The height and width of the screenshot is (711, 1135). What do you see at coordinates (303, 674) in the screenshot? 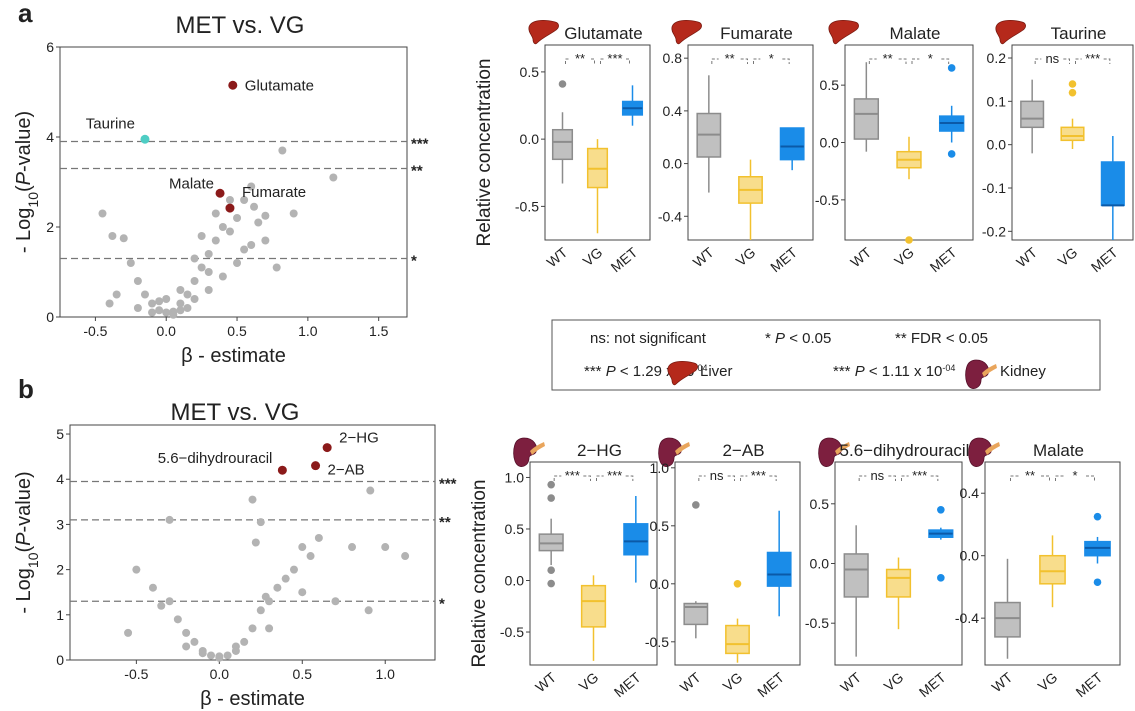
I see `x-tick-label: 0.5` at bounding box center [303, 674].